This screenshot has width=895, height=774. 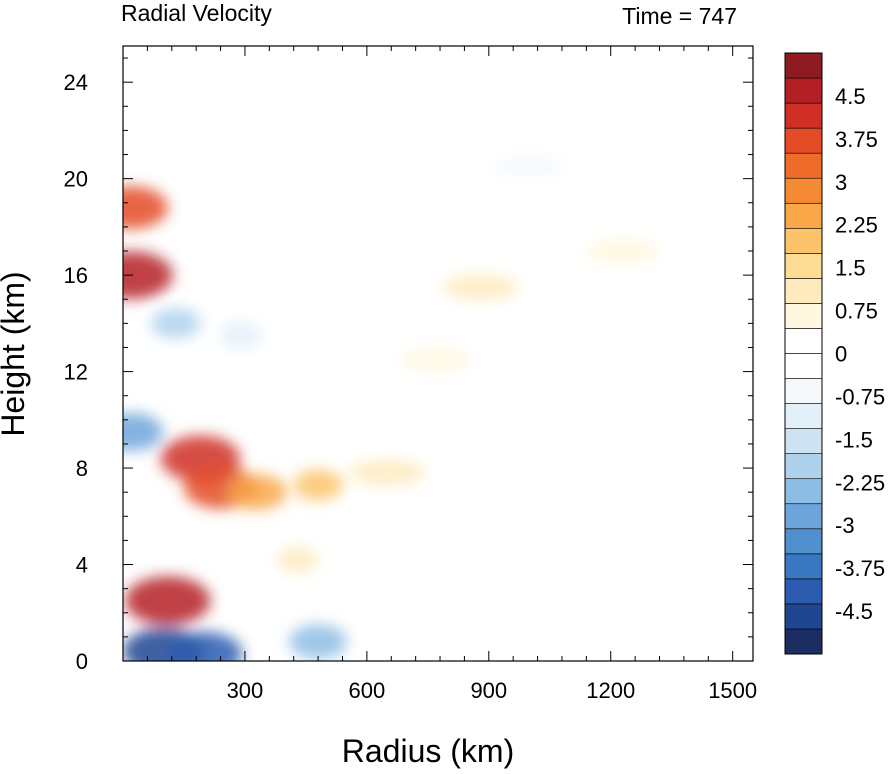 What do you see at coordinates (610, 690) in the screenshot?
I see `x-tick-label: 1200` at bounding box center [610, 690].